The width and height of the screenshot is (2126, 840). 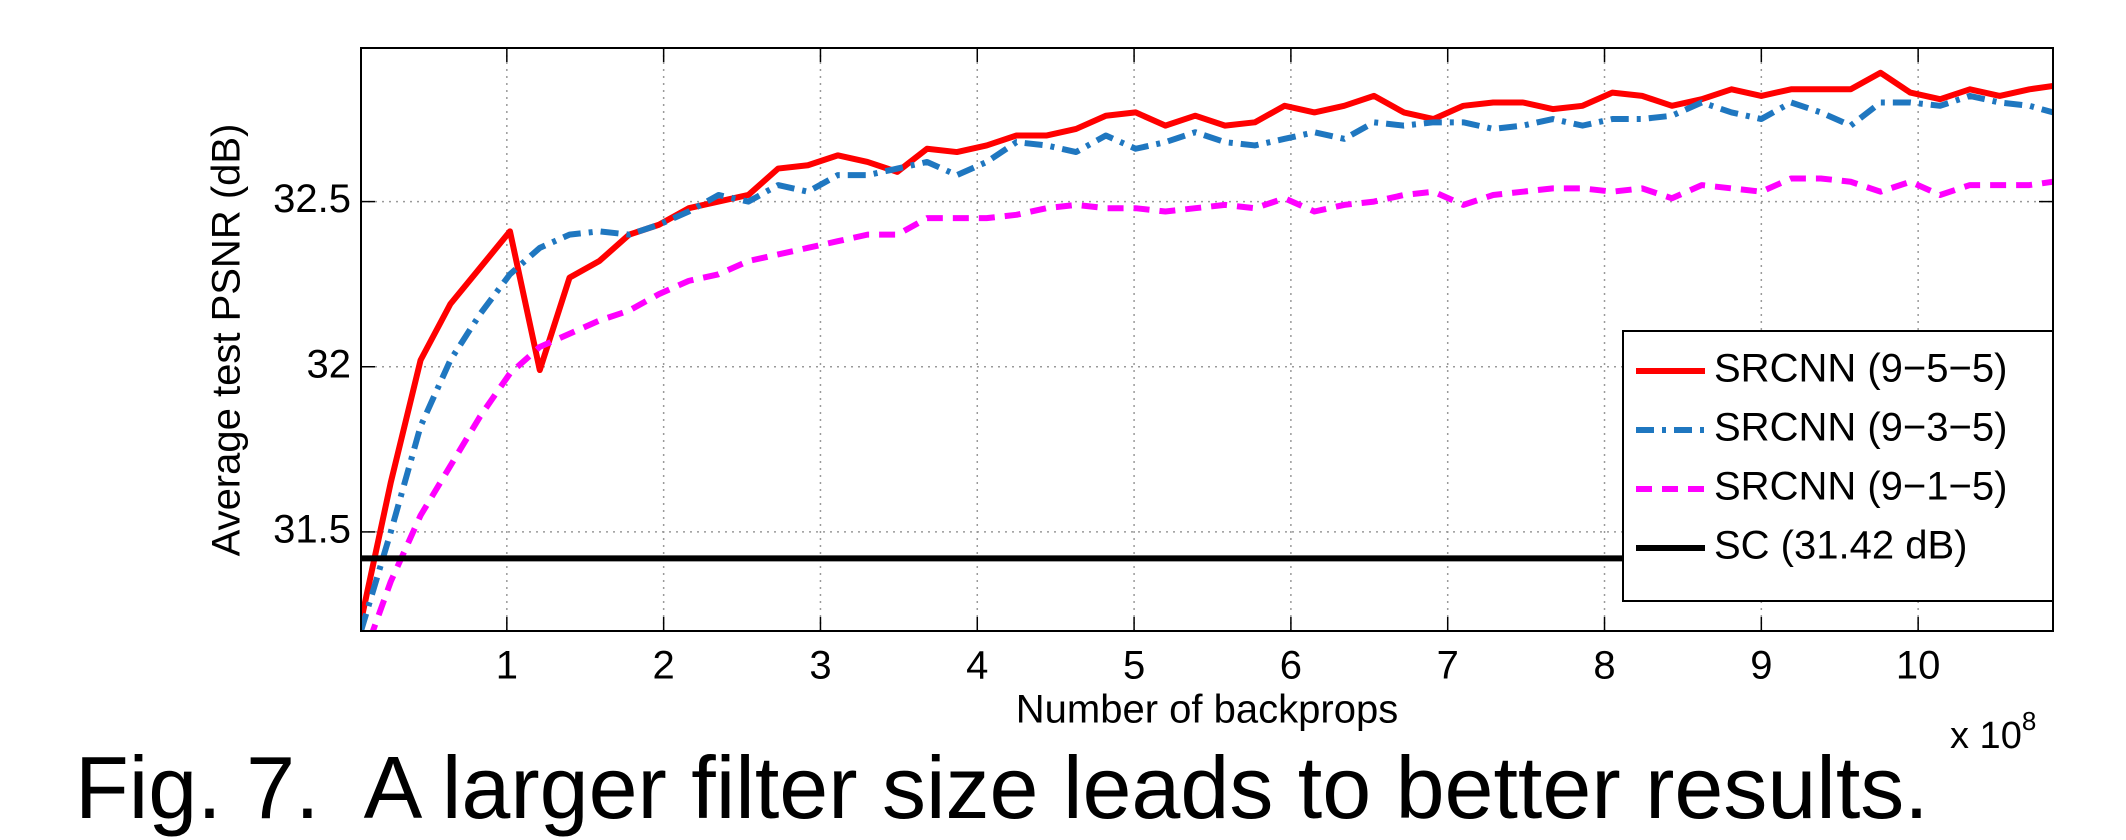 I want to click on y-axis-label: Average test PSNR (dB), so click(x=227, y=340).